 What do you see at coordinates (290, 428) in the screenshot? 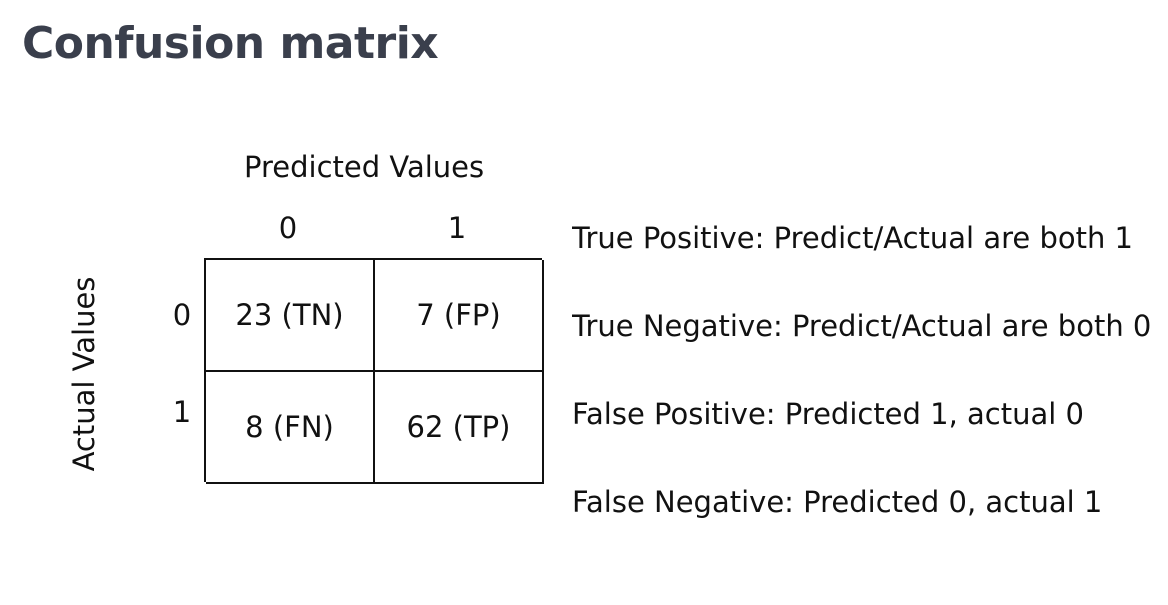
I see `cell-false-negative: 8 (FN)` at bounding box center [290, 428].